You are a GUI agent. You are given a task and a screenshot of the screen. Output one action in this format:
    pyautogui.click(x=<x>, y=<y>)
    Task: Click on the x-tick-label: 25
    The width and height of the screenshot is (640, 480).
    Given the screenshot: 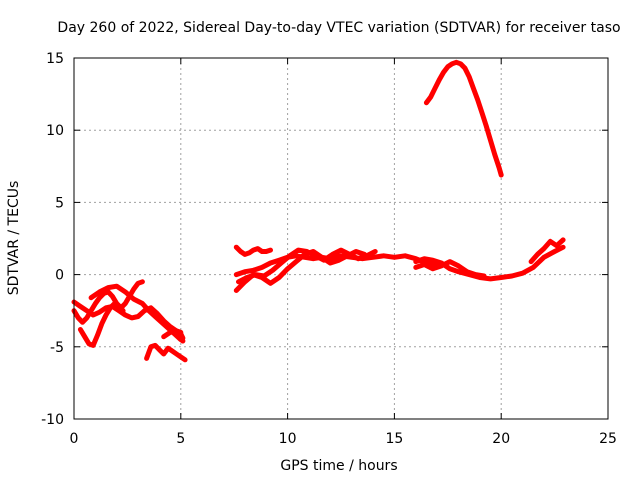 What is the action you would take?
    pyautogui.click(x=608, y=439)
    